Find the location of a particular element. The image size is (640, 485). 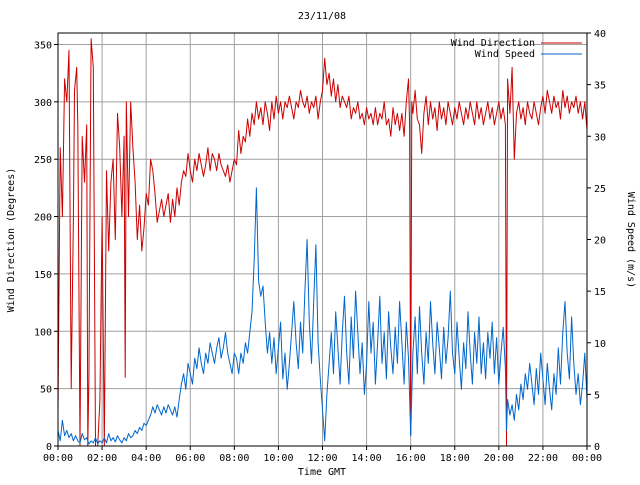

y-left-tick-label: 250 is located at coordinates (43, 160).